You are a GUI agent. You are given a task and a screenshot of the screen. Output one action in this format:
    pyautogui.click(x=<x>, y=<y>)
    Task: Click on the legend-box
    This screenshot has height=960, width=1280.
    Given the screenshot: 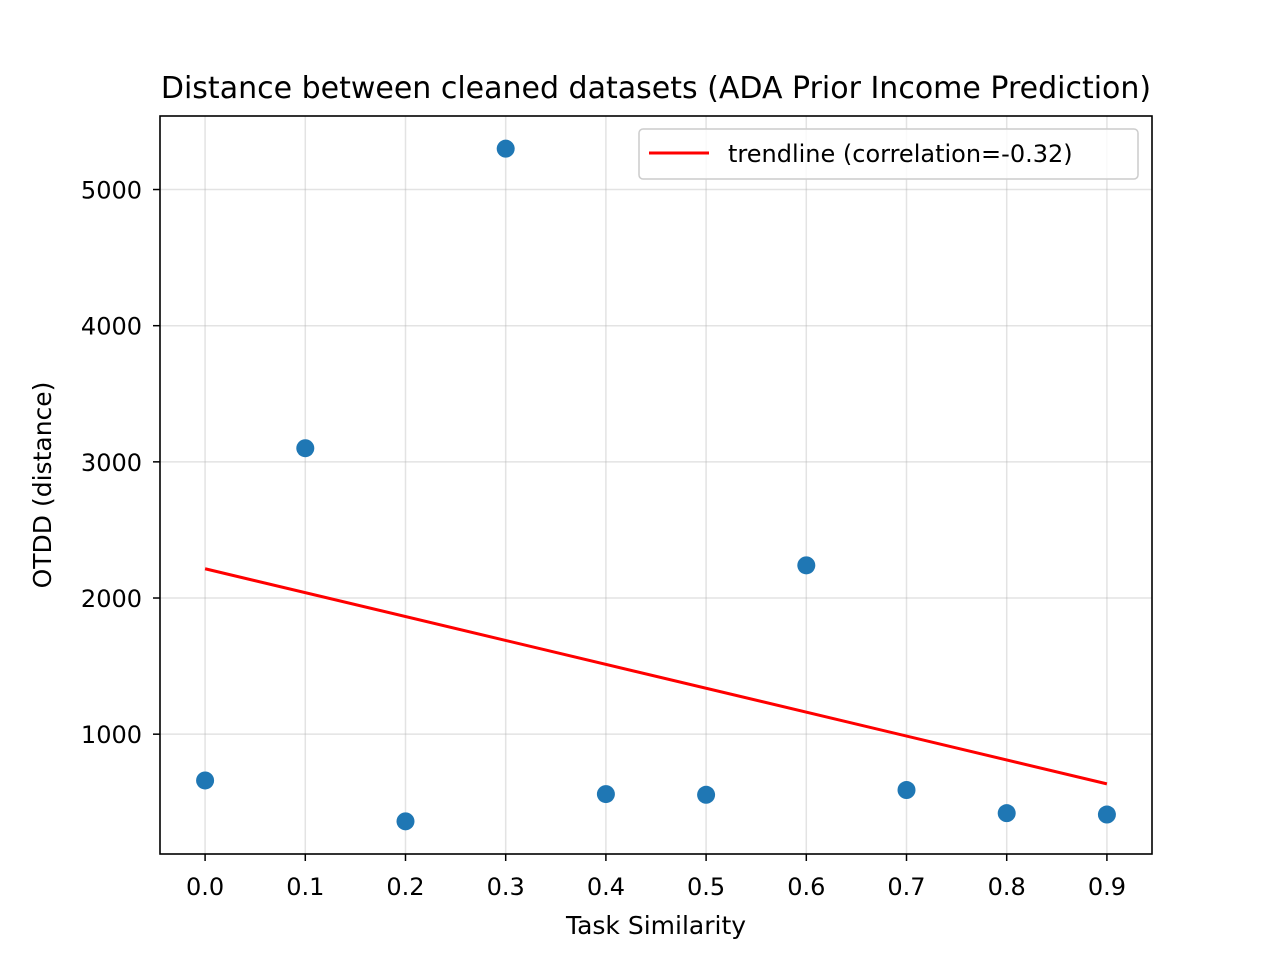 What is the action you would take?
    pyautogui.click(x=888, y=154)
    